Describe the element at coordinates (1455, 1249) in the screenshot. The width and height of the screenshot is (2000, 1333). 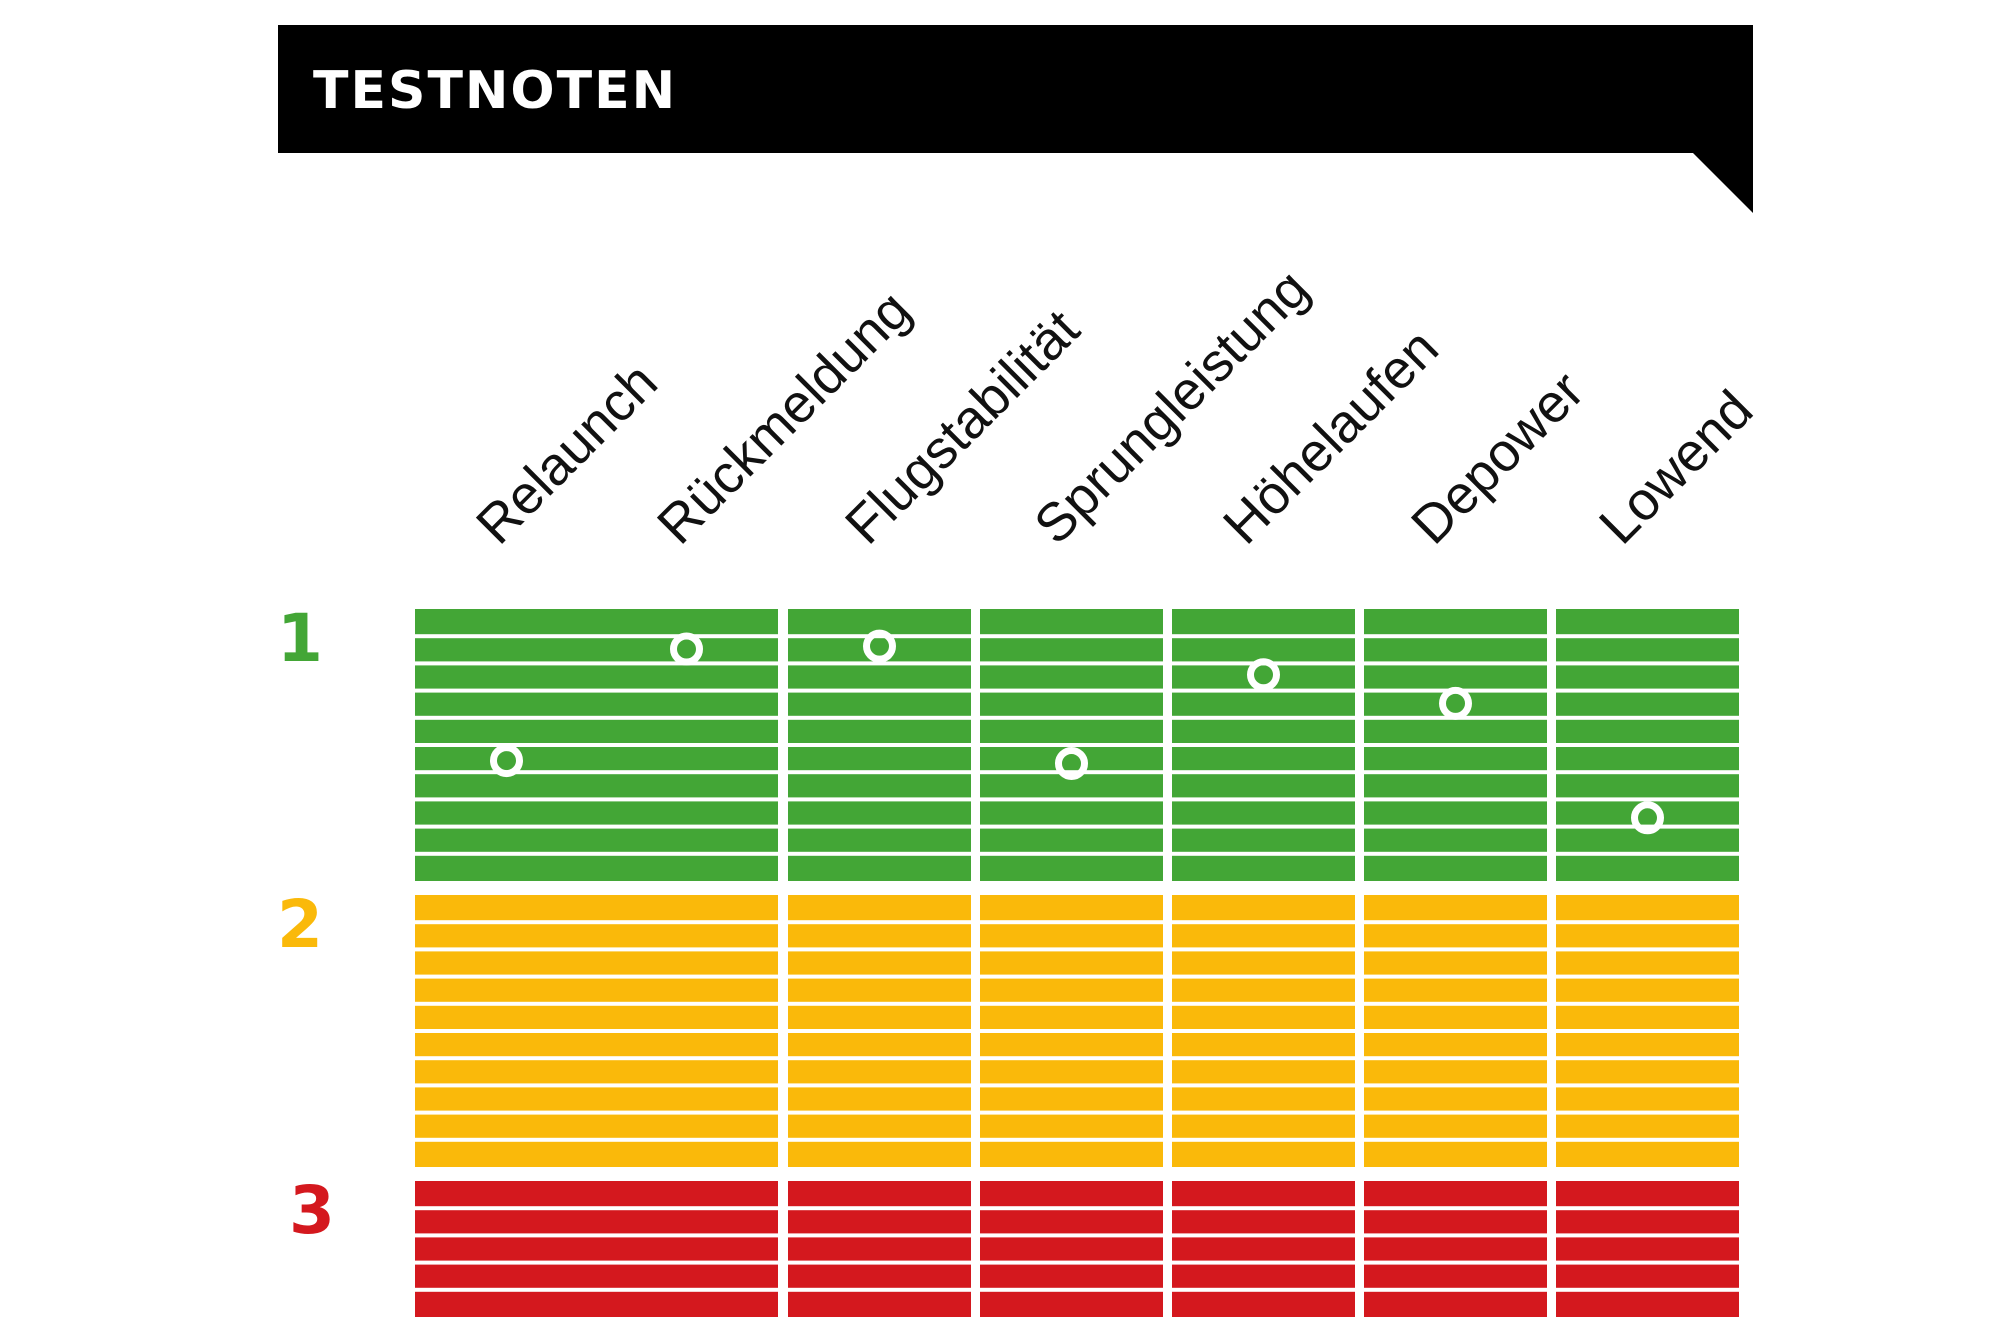
I see `grade-3-block-depower` at that location.